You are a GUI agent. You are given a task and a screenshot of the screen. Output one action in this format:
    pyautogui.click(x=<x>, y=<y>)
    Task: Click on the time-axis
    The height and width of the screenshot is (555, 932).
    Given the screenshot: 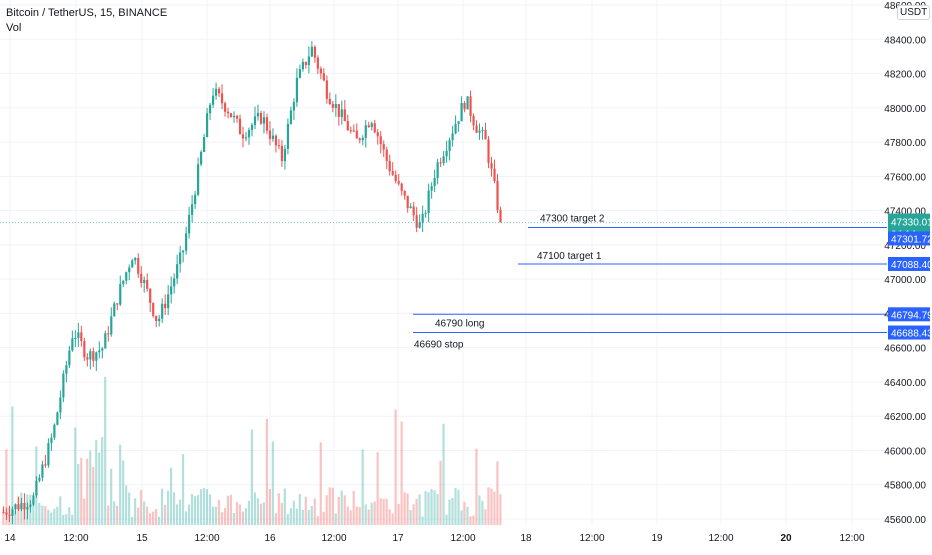 What is the action you would take?
    pyautogui.click(x=466, y=537)
    